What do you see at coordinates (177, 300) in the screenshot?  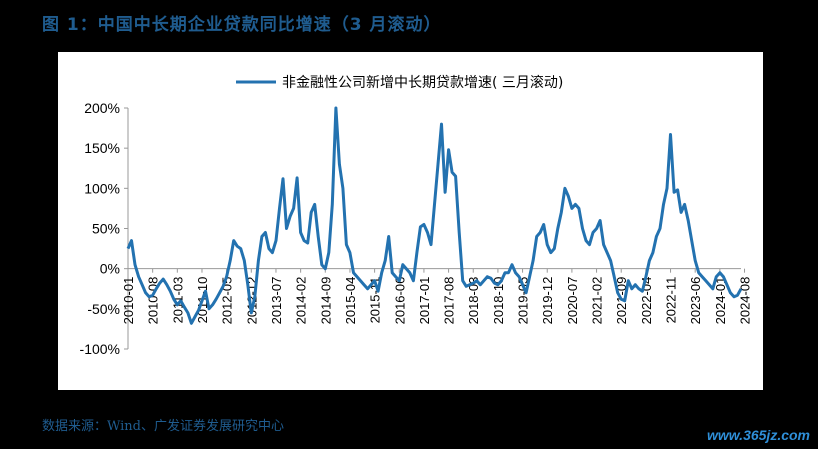 I see `x-tick-label: 2011-03` at bounding box center [177, 300].